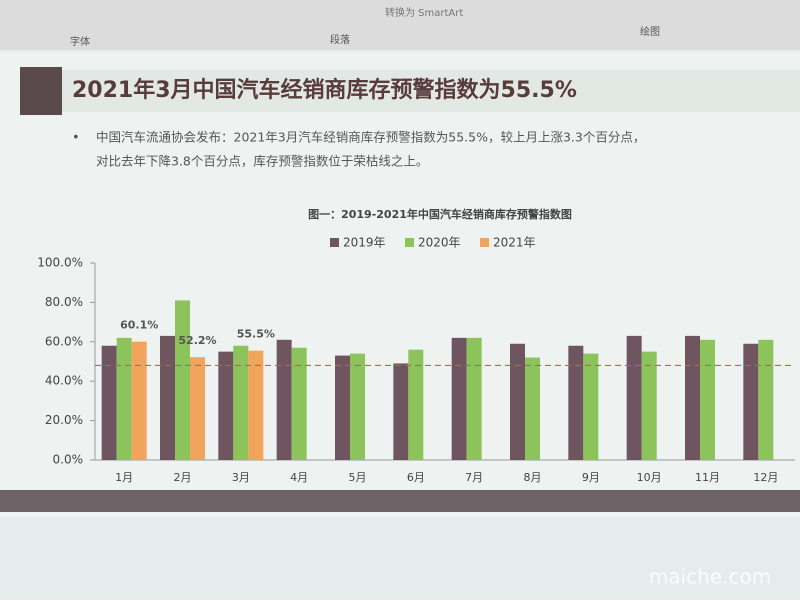 Image resolution: width=800 pixels, height=604 pixels. What do you see at coordinates (400, 501) in the screenshot?
I see `slide-footer-bar` at bounding box center [400, 501].